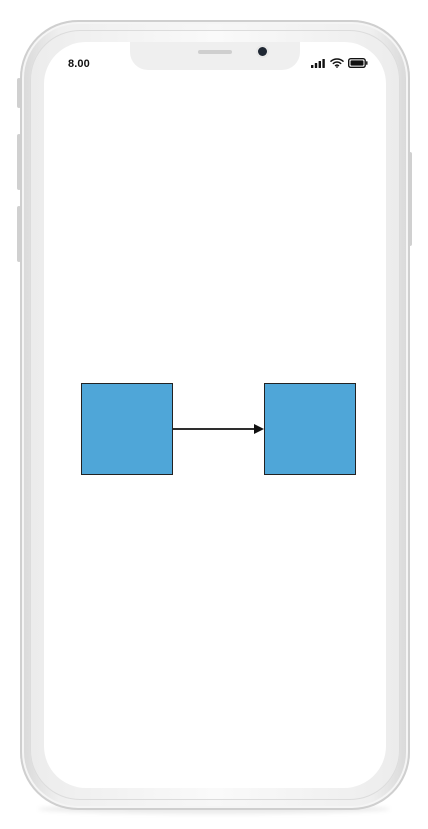 The height and width of the screenshot is (829, 428). I want to click on arrow-right-icon, so click(259, 429).